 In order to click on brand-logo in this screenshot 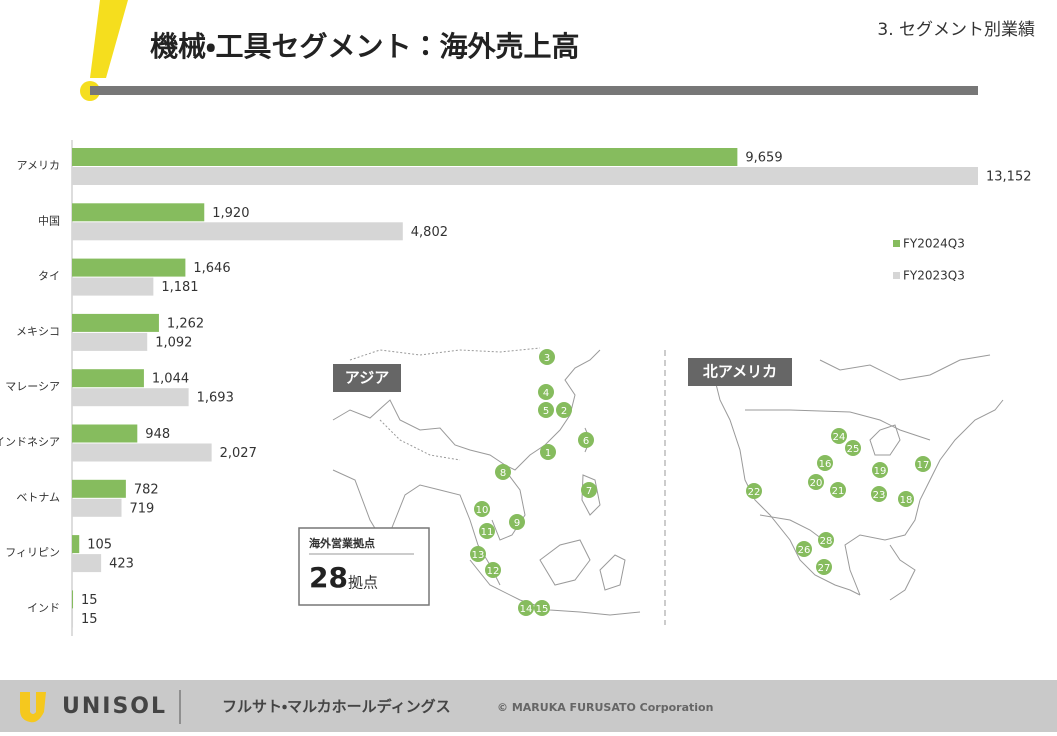, I will do `click(33, 707)`.